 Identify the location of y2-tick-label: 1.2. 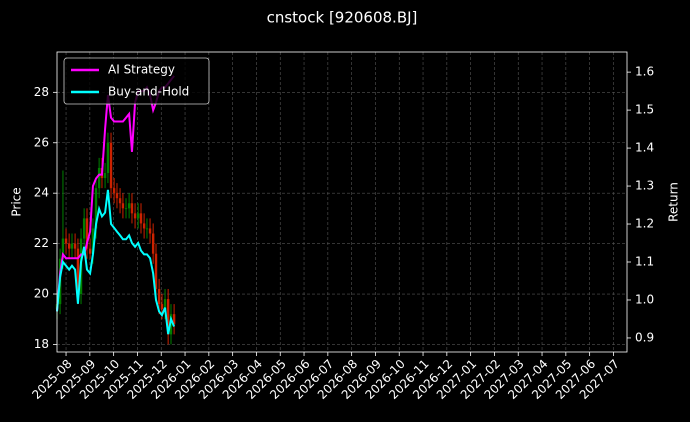
(644, 224).